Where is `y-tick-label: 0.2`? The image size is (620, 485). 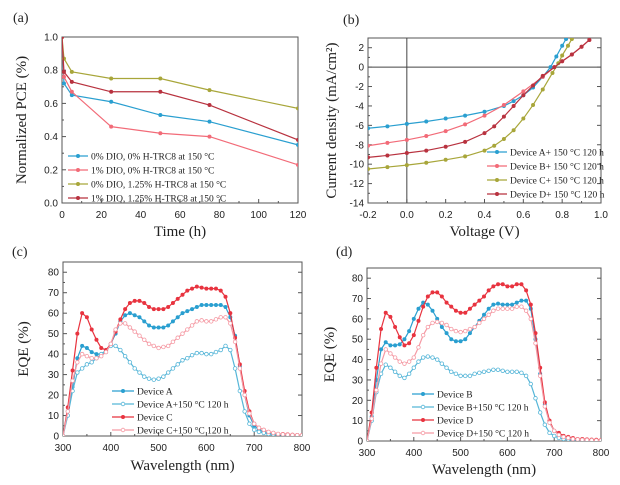 y-tick-label: 0.2 is located at coordinates (51, 170).